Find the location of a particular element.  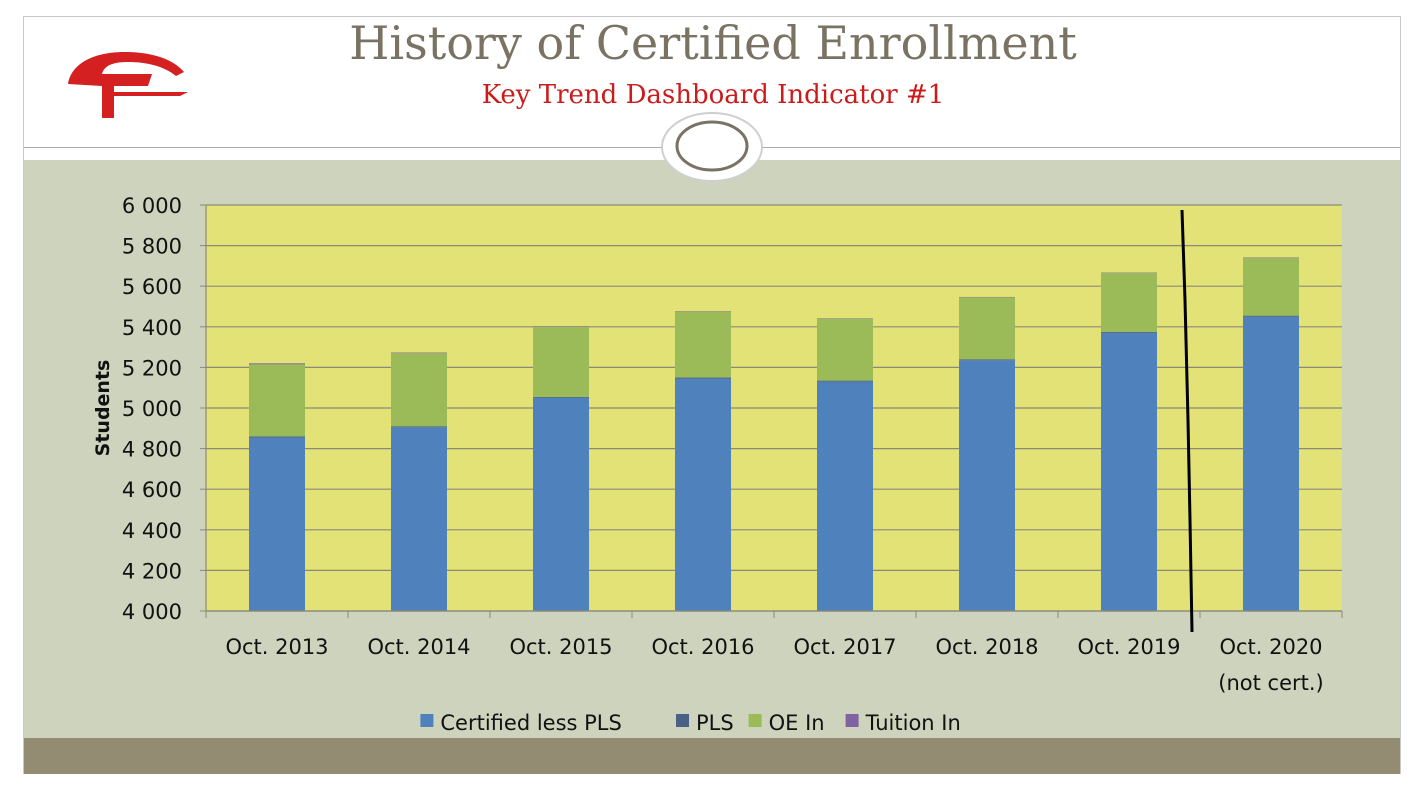

y-tick-label: 5 400 is located at coordinates (152, 328).